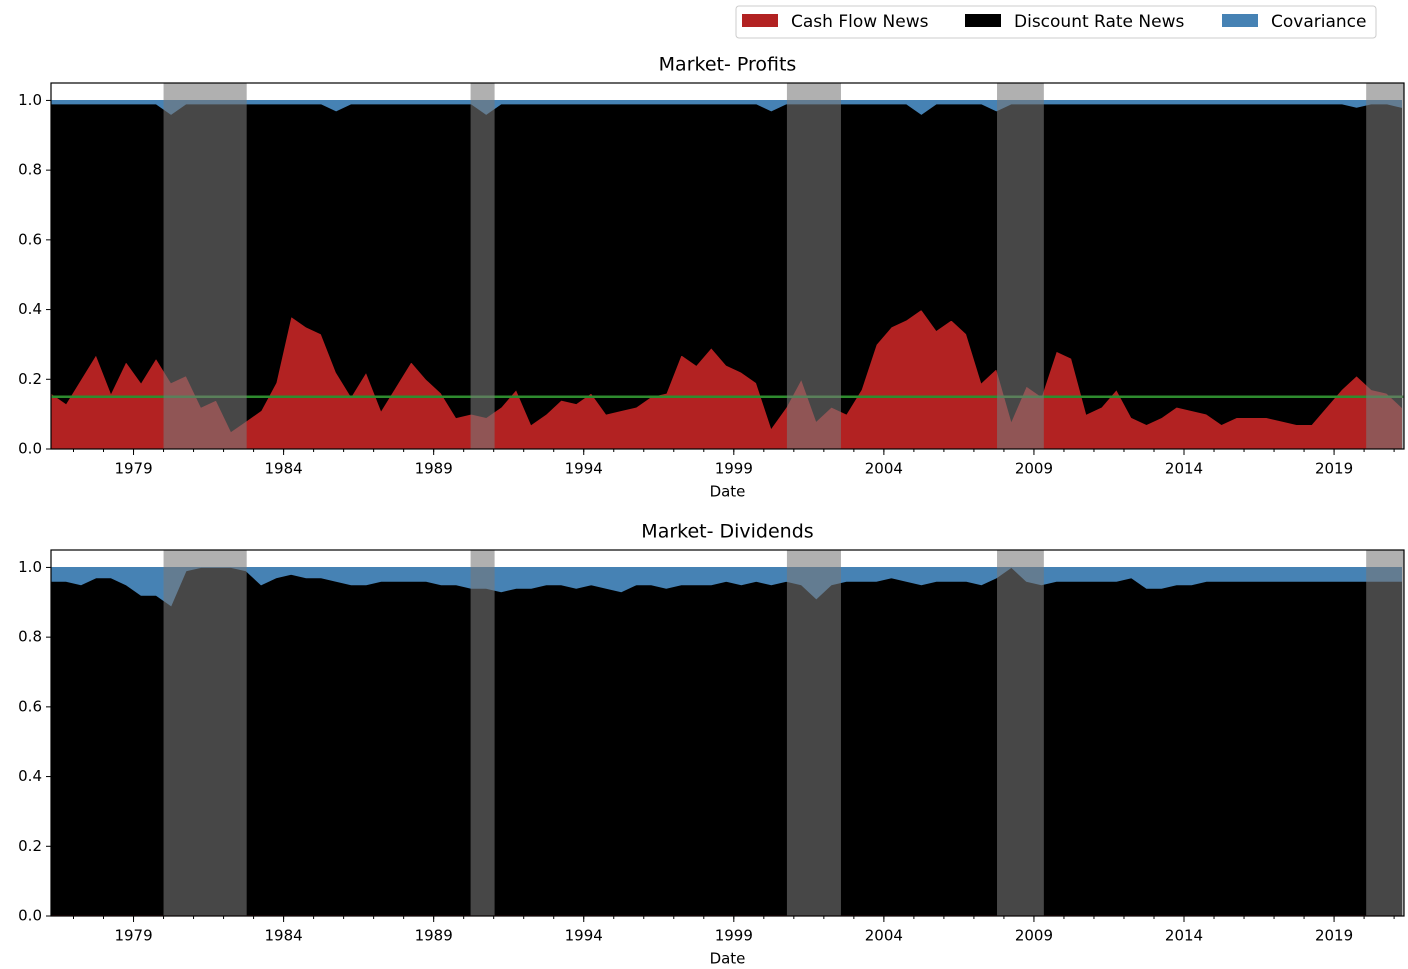 The width and height of the screenshot is (1408, 969). What do you see at coordinates (1318, 22) in the screenshot?
I see `legend-label: Covariance` at bounding box center [1318, 22].